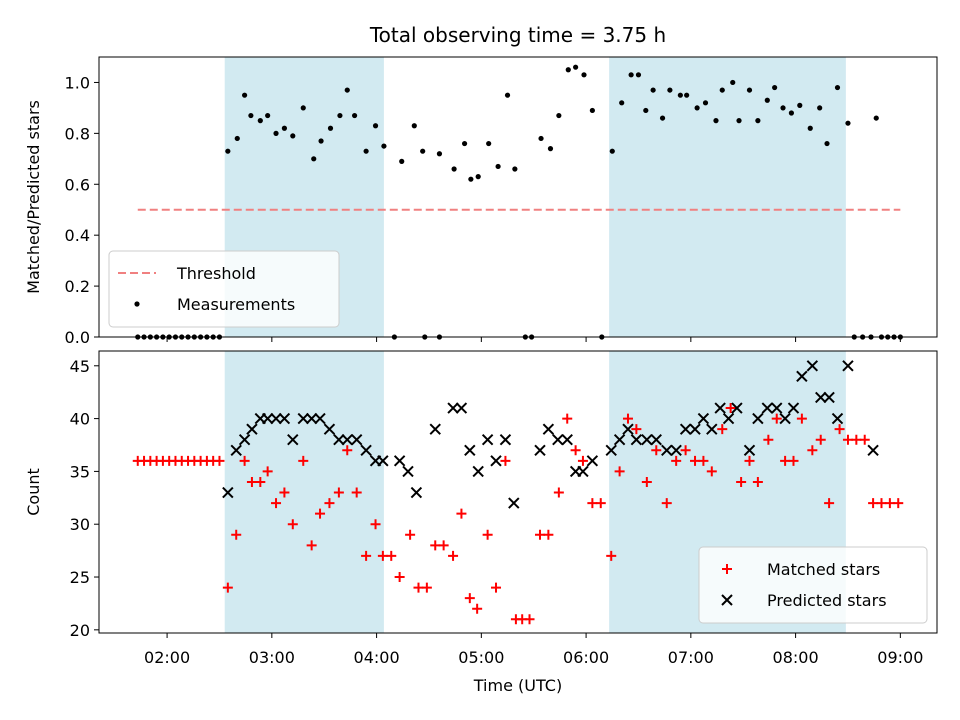 This screenshot has width=960, height=720. I want to click on legend: Threshold Measurements, so click(224, 289).